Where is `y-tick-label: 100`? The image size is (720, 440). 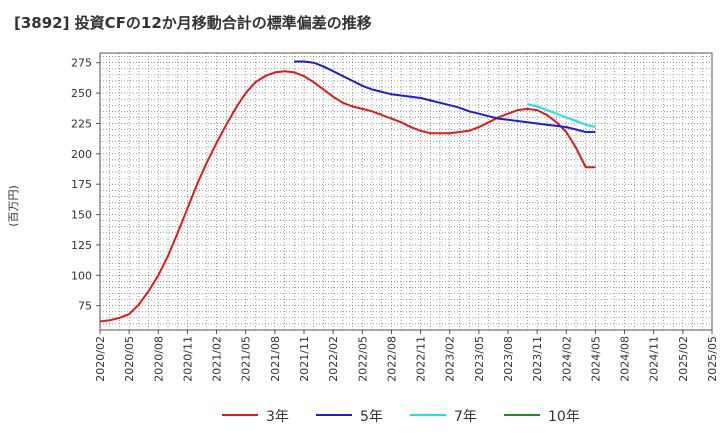
y-tick-label: 100 is located at coordinates (81, 275).